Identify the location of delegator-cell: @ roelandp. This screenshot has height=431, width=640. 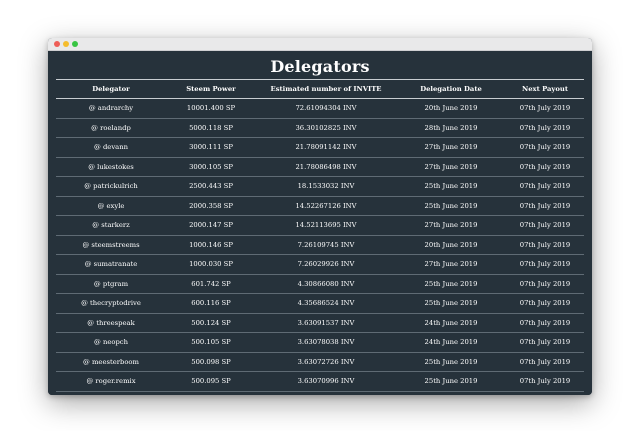
(111, 127).